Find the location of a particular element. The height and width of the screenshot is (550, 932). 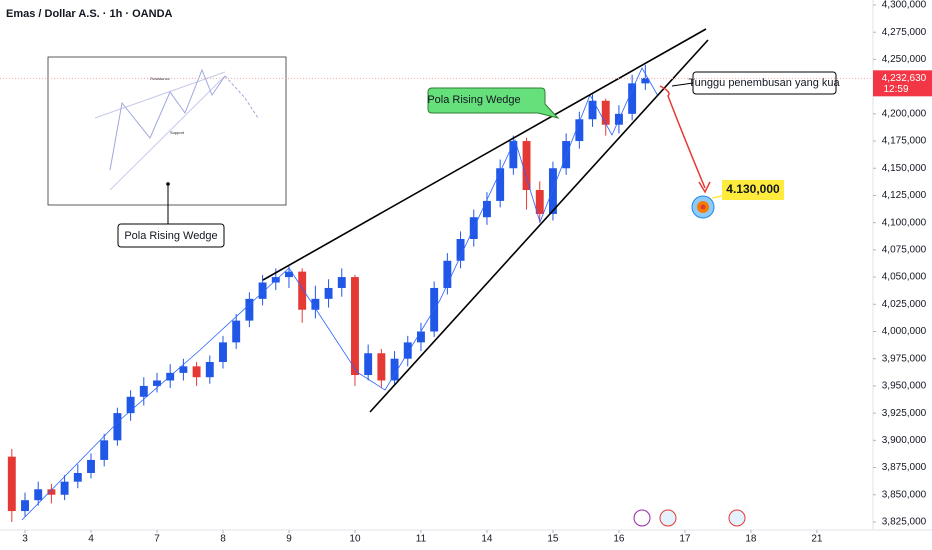

x-tick-label: 4 is located at coordinates (91, 539).